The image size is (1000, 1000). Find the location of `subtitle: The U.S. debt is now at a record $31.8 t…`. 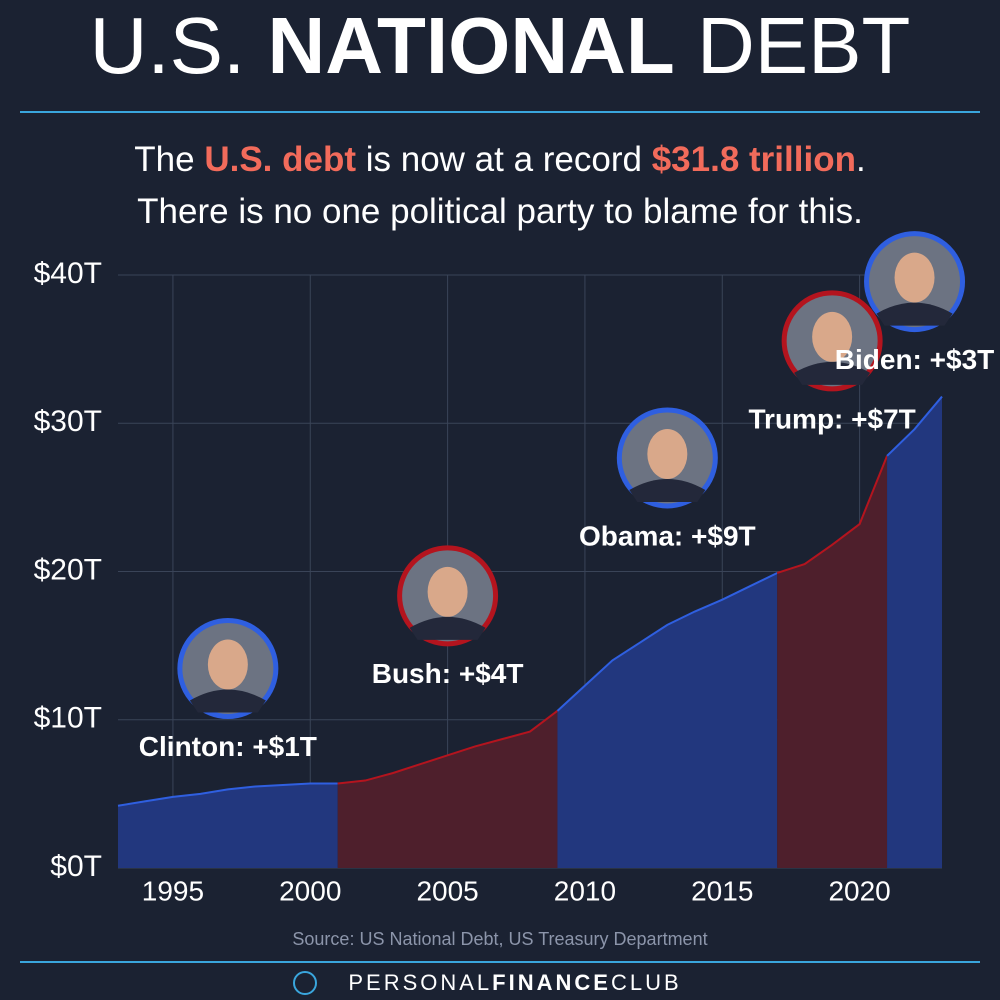

subtitle: The U.S. debt is now at a record $31.8 t… is located at coordinates (499, 159).